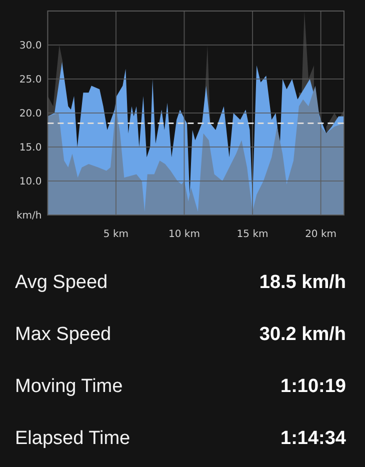 Image resolution: width=365 pixels, height=467 pixels. What do you see at coordinates (61, 282) in the screenshot?
I see `text: Avg Speed` at bounding box center [61, 282].